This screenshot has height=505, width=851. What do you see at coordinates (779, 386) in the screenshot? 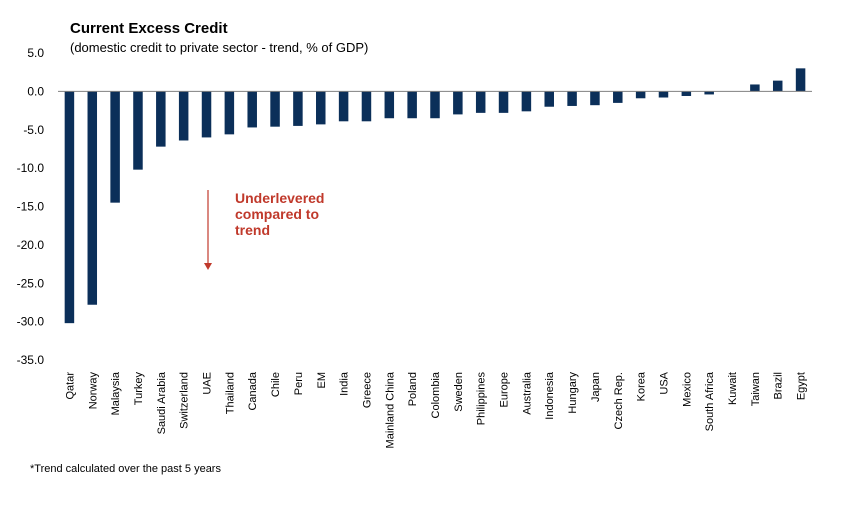
I see `category-label: Brazil` at bounding box center [779, 386].